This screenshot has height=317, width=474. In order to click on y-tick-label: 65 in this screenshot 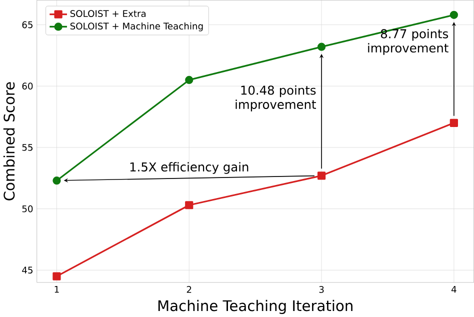, I will do `click(27, 24)`.